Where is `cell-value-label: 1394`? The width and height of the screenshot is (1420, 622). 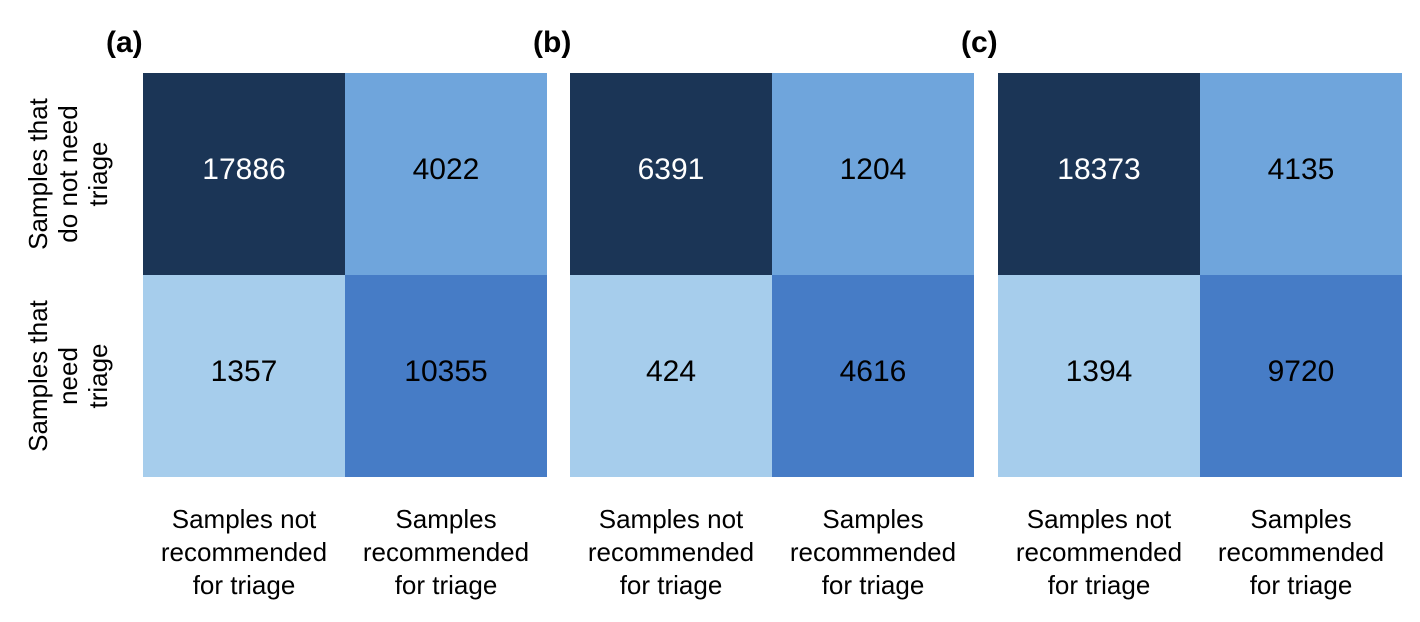 cell-value-label: 1394 is located at coordinates (1099, 371).